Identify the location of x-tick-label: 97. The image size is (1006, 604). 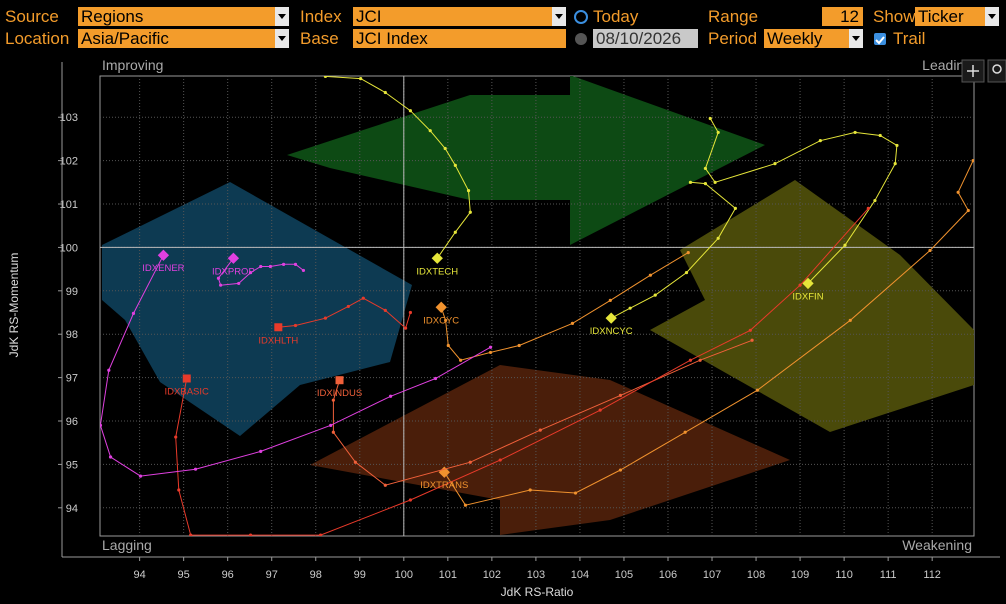
(272, 575).